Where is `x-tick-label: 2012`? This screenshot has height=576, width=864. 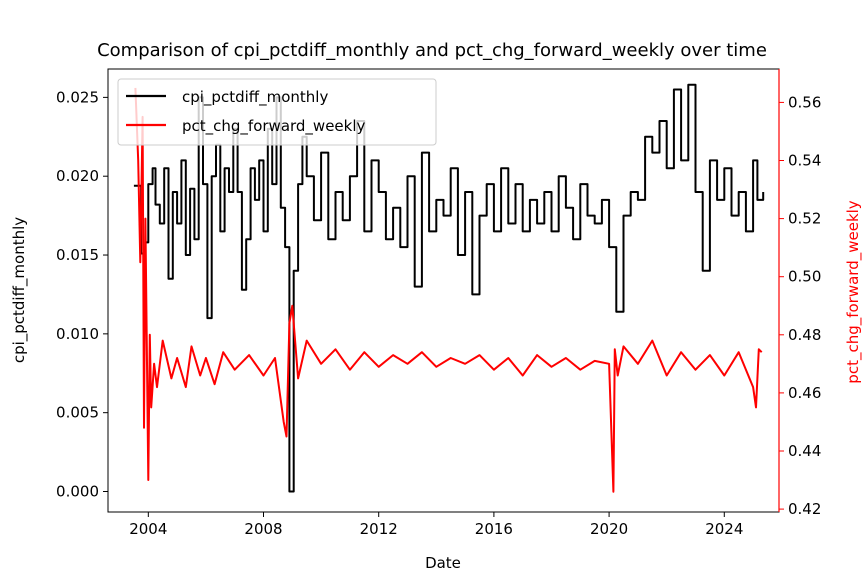 x-tick-label: 2012 is located at coordinates (379, 529).